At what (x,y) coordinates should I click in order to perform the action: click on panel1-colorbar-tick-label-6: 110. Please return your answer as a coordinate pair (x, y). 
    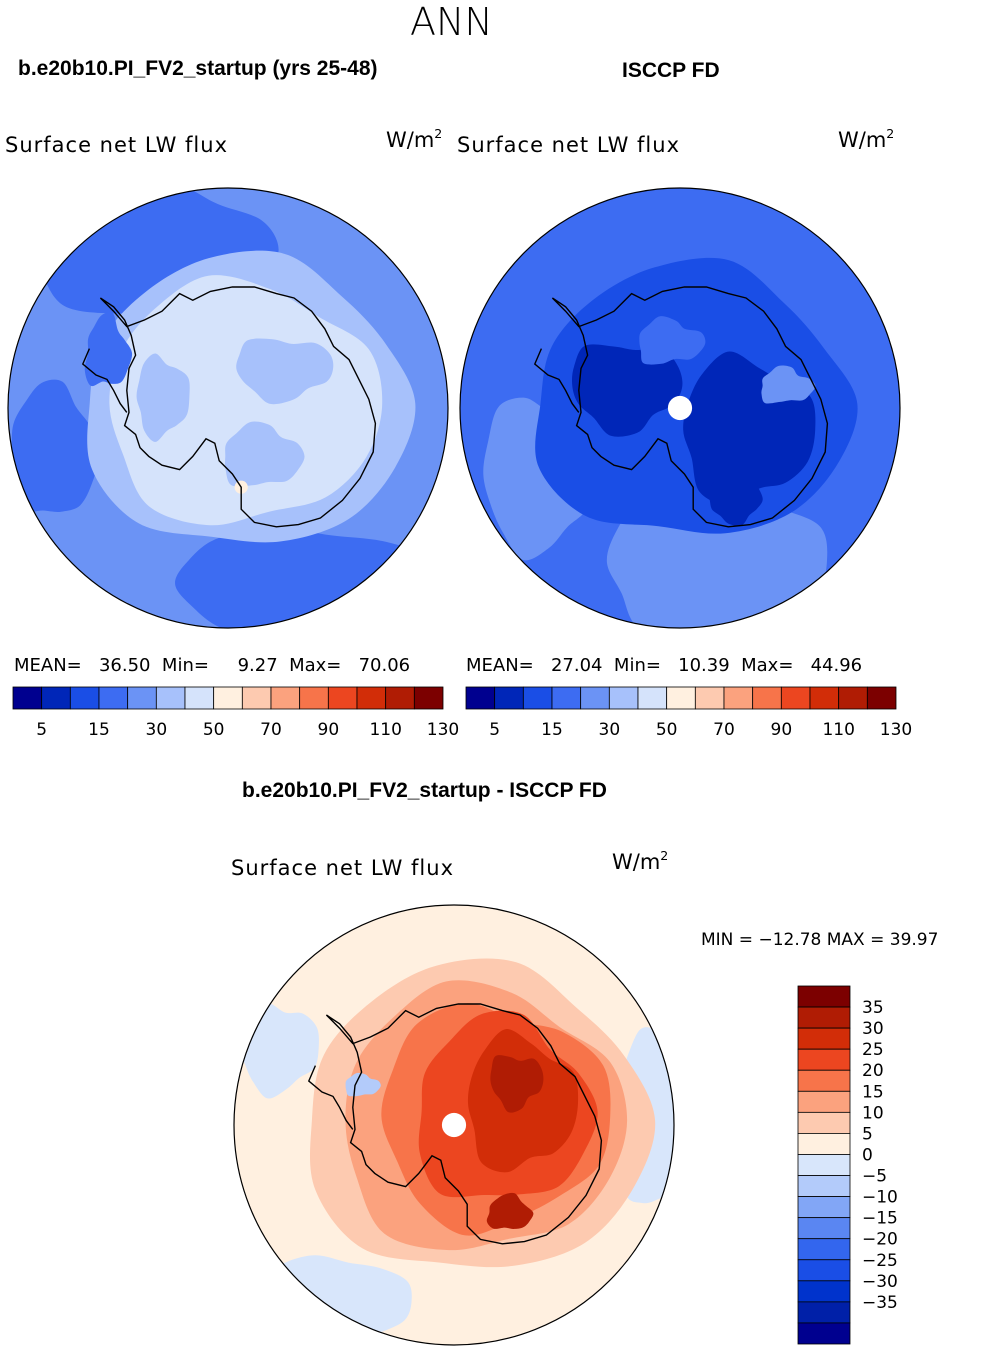
    Looking at the image, I should click on (385, 730).